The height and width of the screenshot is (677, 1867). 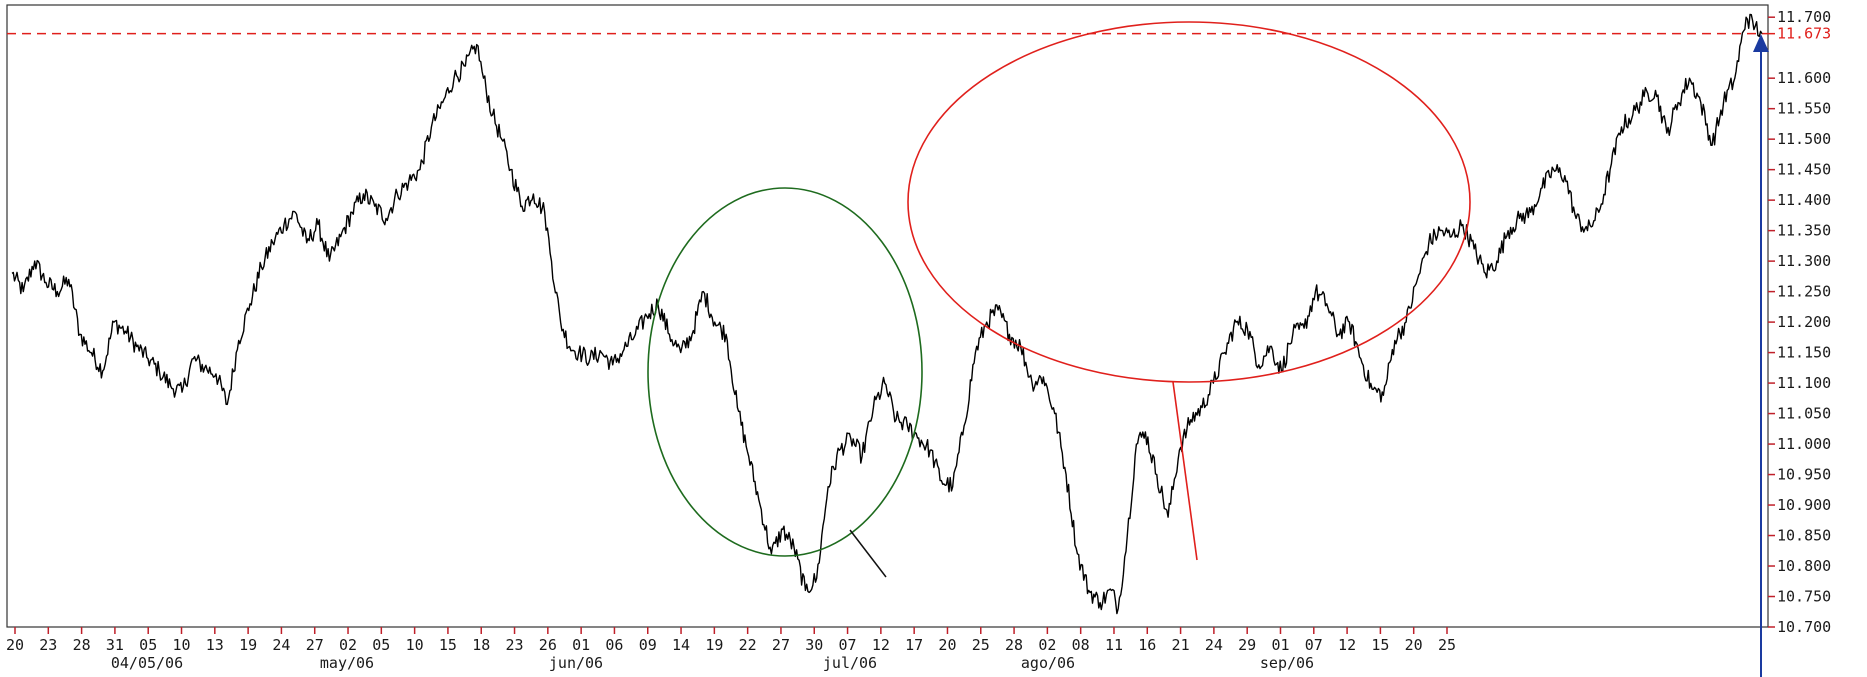 I want to click on up-arrow-icon, so click(x=1761, y=43).